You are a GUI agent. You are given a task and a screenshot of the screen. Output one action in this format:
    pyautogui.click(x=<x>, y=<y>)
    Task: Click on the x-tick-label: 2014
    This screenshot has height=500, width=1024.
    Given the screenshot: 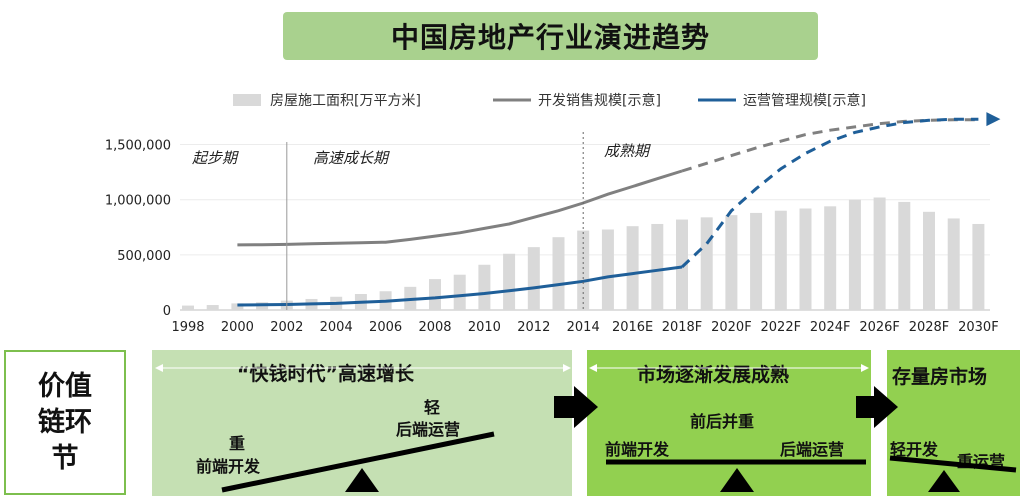 What is the action you would take?
    pyautogui.click(x=583, y=327)
    